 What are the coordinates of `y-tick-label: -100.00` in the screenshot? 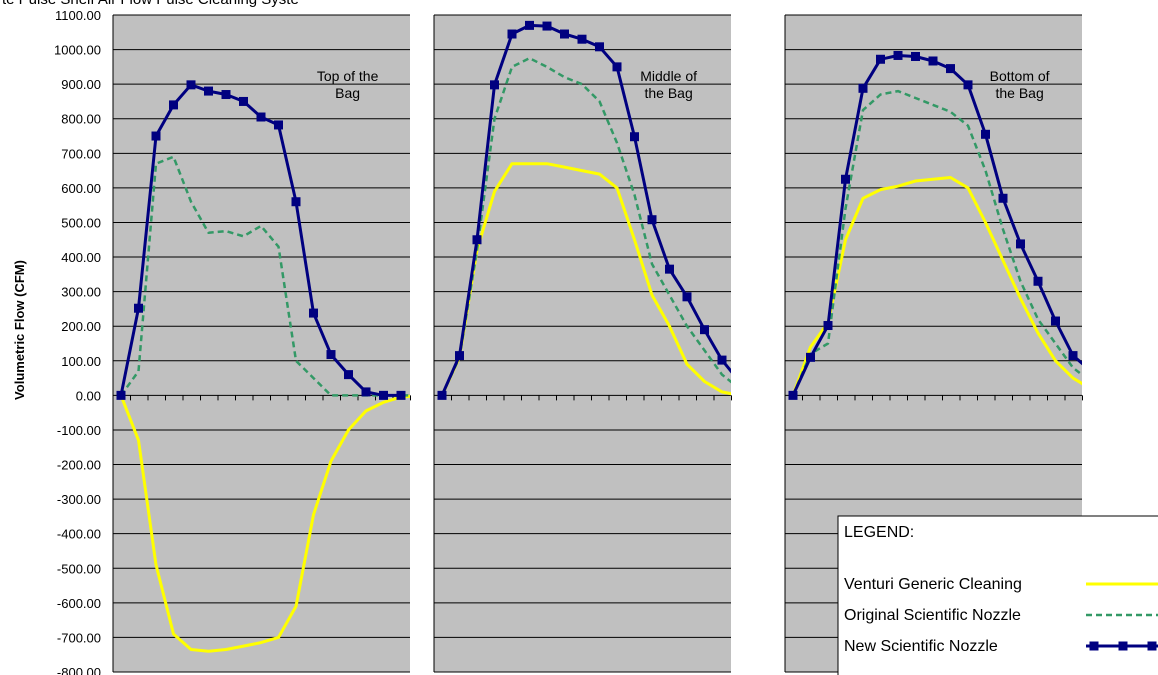 It's located at (79, 430).